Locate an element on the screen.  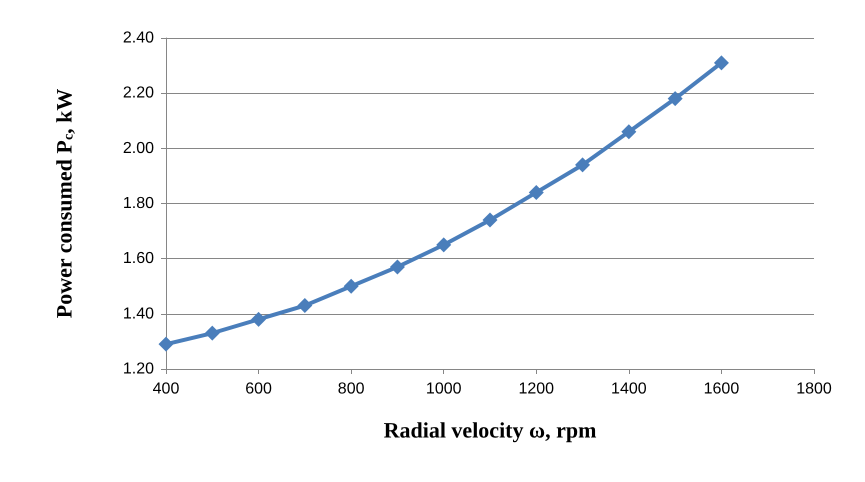
x-tick-label: 800 is located at coordinates (351, 389).